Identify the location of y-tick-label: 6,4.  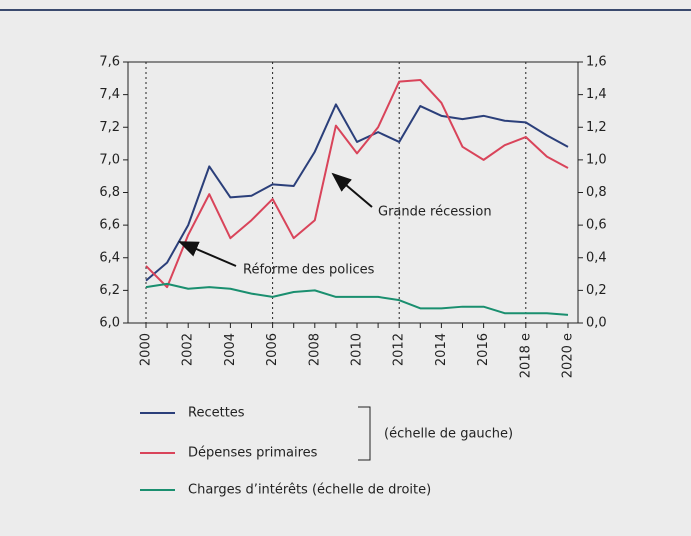
(109, 257).